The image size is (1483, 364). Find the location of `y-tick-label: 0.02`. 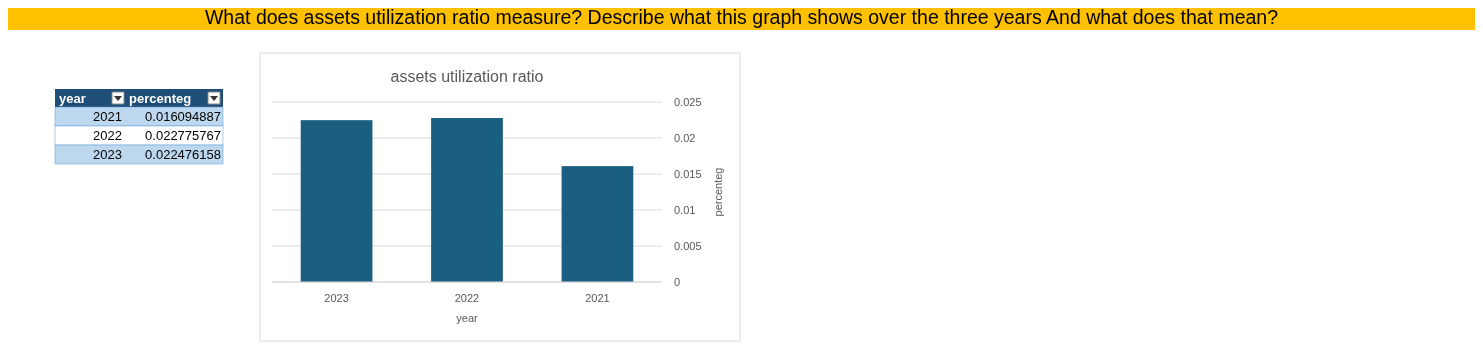

y-tick-label: 0.02 is located at coordinates (685, 137).